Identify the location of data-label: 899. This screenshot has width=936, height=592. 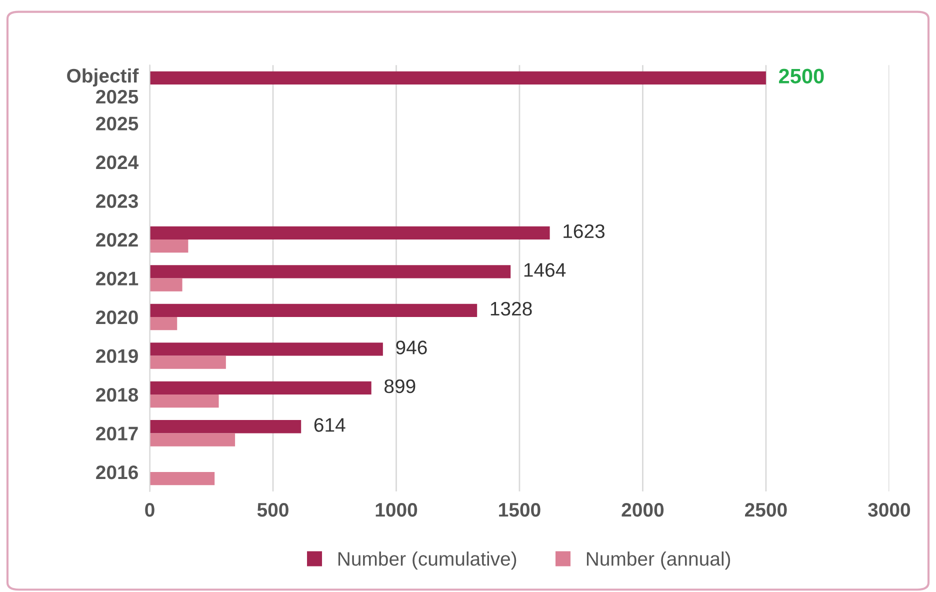
(400, 386).